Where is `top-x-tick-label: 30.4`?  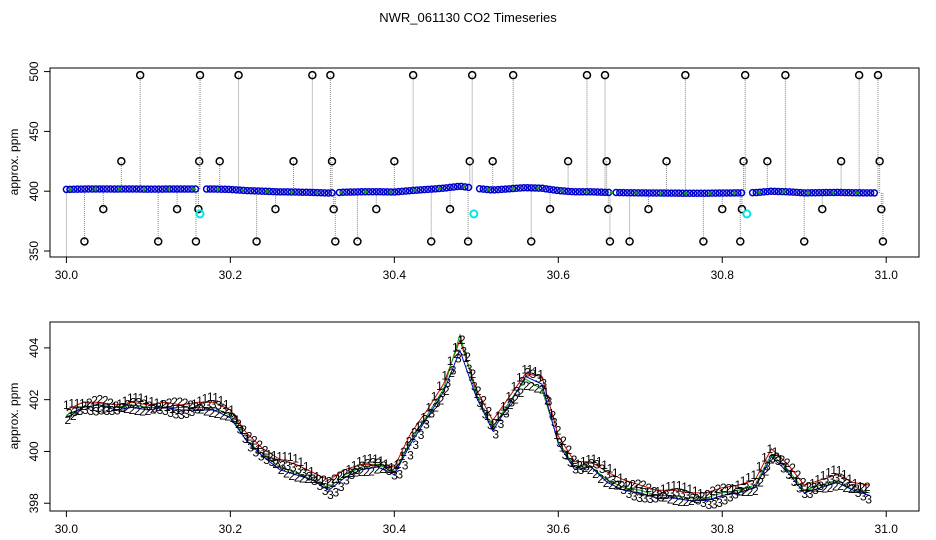 top-x-tick-label: 30.4 is located at coordinates (395, 275).